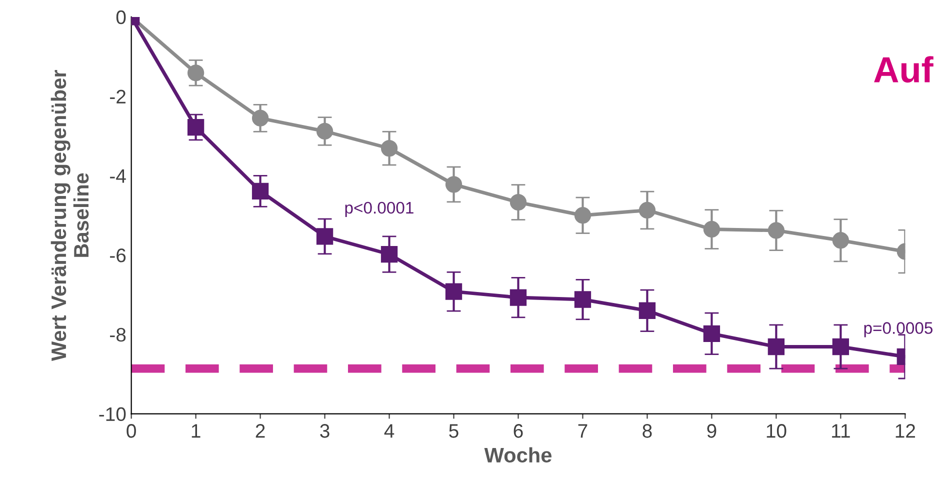 The width and height of the screenshot is (938, 484). Describe the element at coordinates (260, 431) in the screenshot. I see `x-tick-label: 2` at that location.